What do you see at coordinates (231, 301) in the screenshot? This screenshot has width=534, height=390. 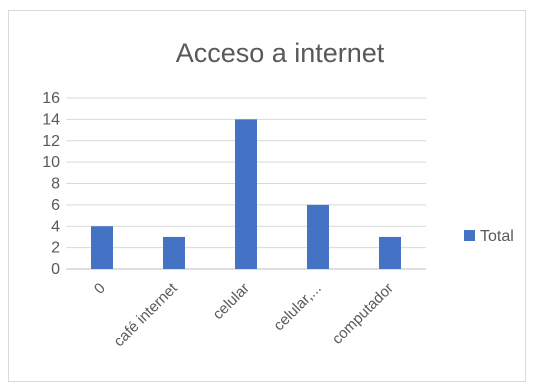 I see `x-tick-label: celular` at bounding box center [231, 301].